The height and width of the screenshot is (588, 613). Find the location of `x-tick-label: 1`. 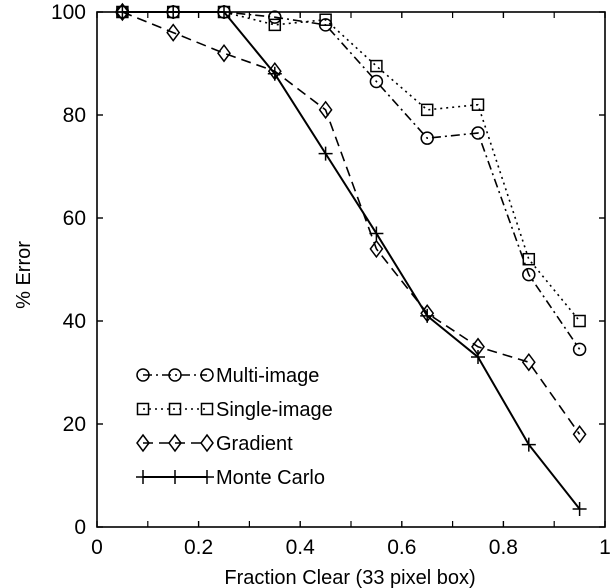

x-tick-label: 1 is located at coordinates (605, 547).